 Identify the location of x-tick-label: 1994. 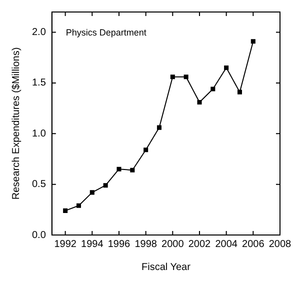
(92, 244).